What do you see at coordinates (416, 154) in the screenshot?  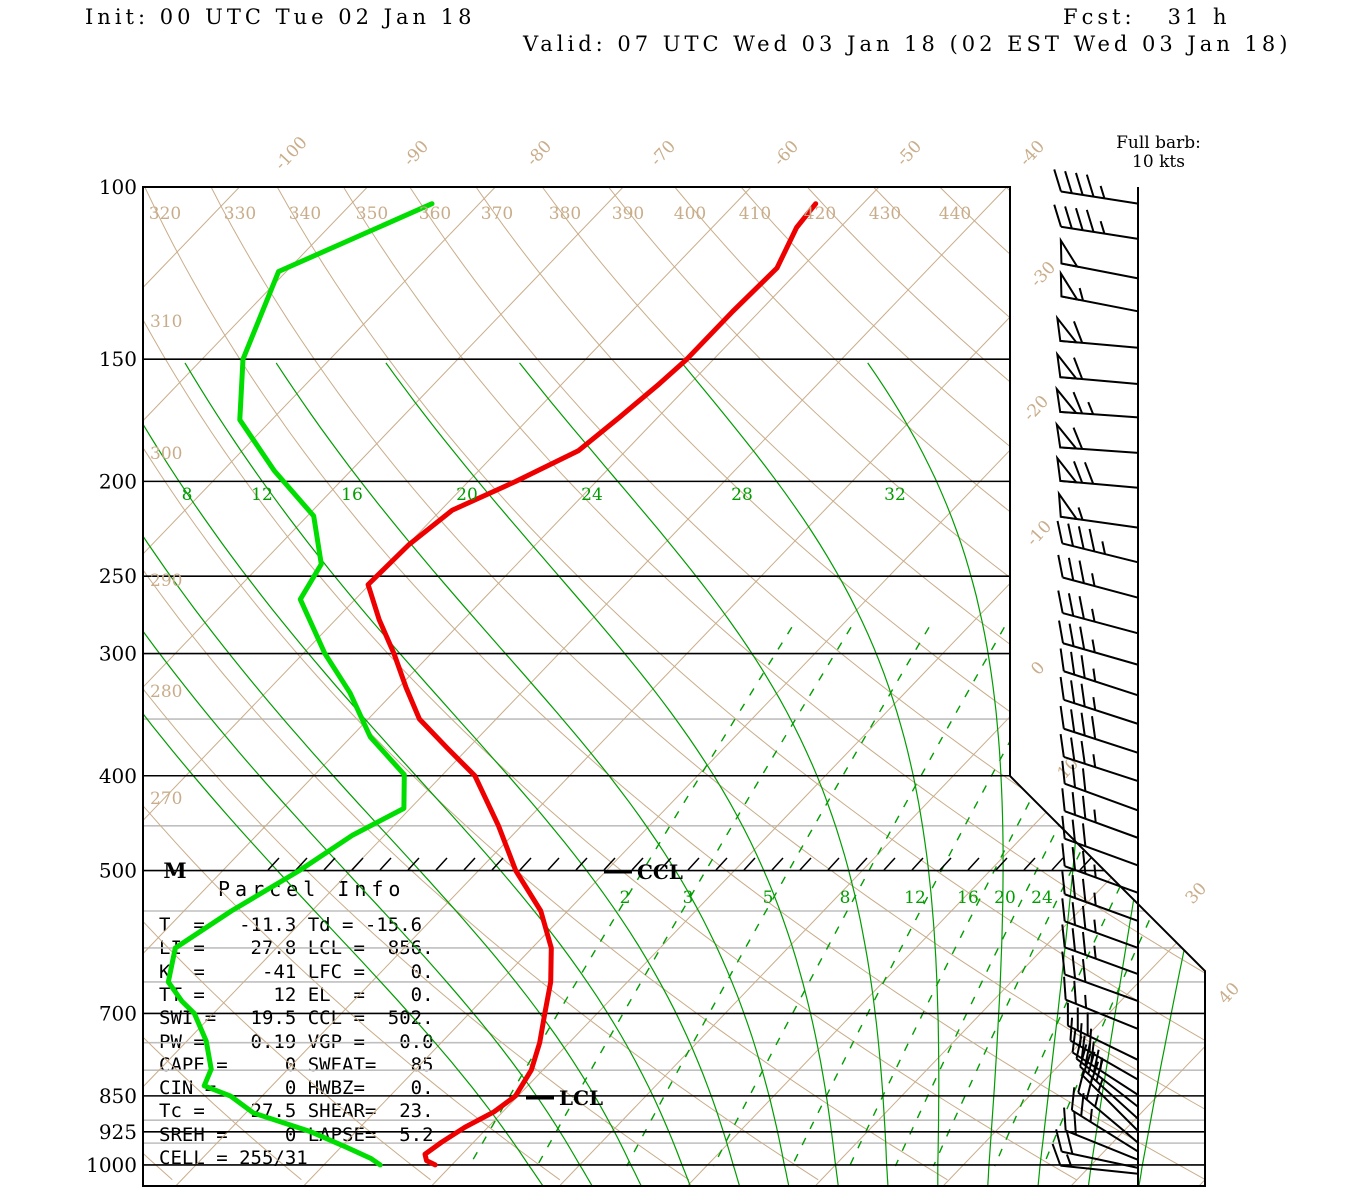 I see `isotherm-label: -90` at bounding box center [416, 154].